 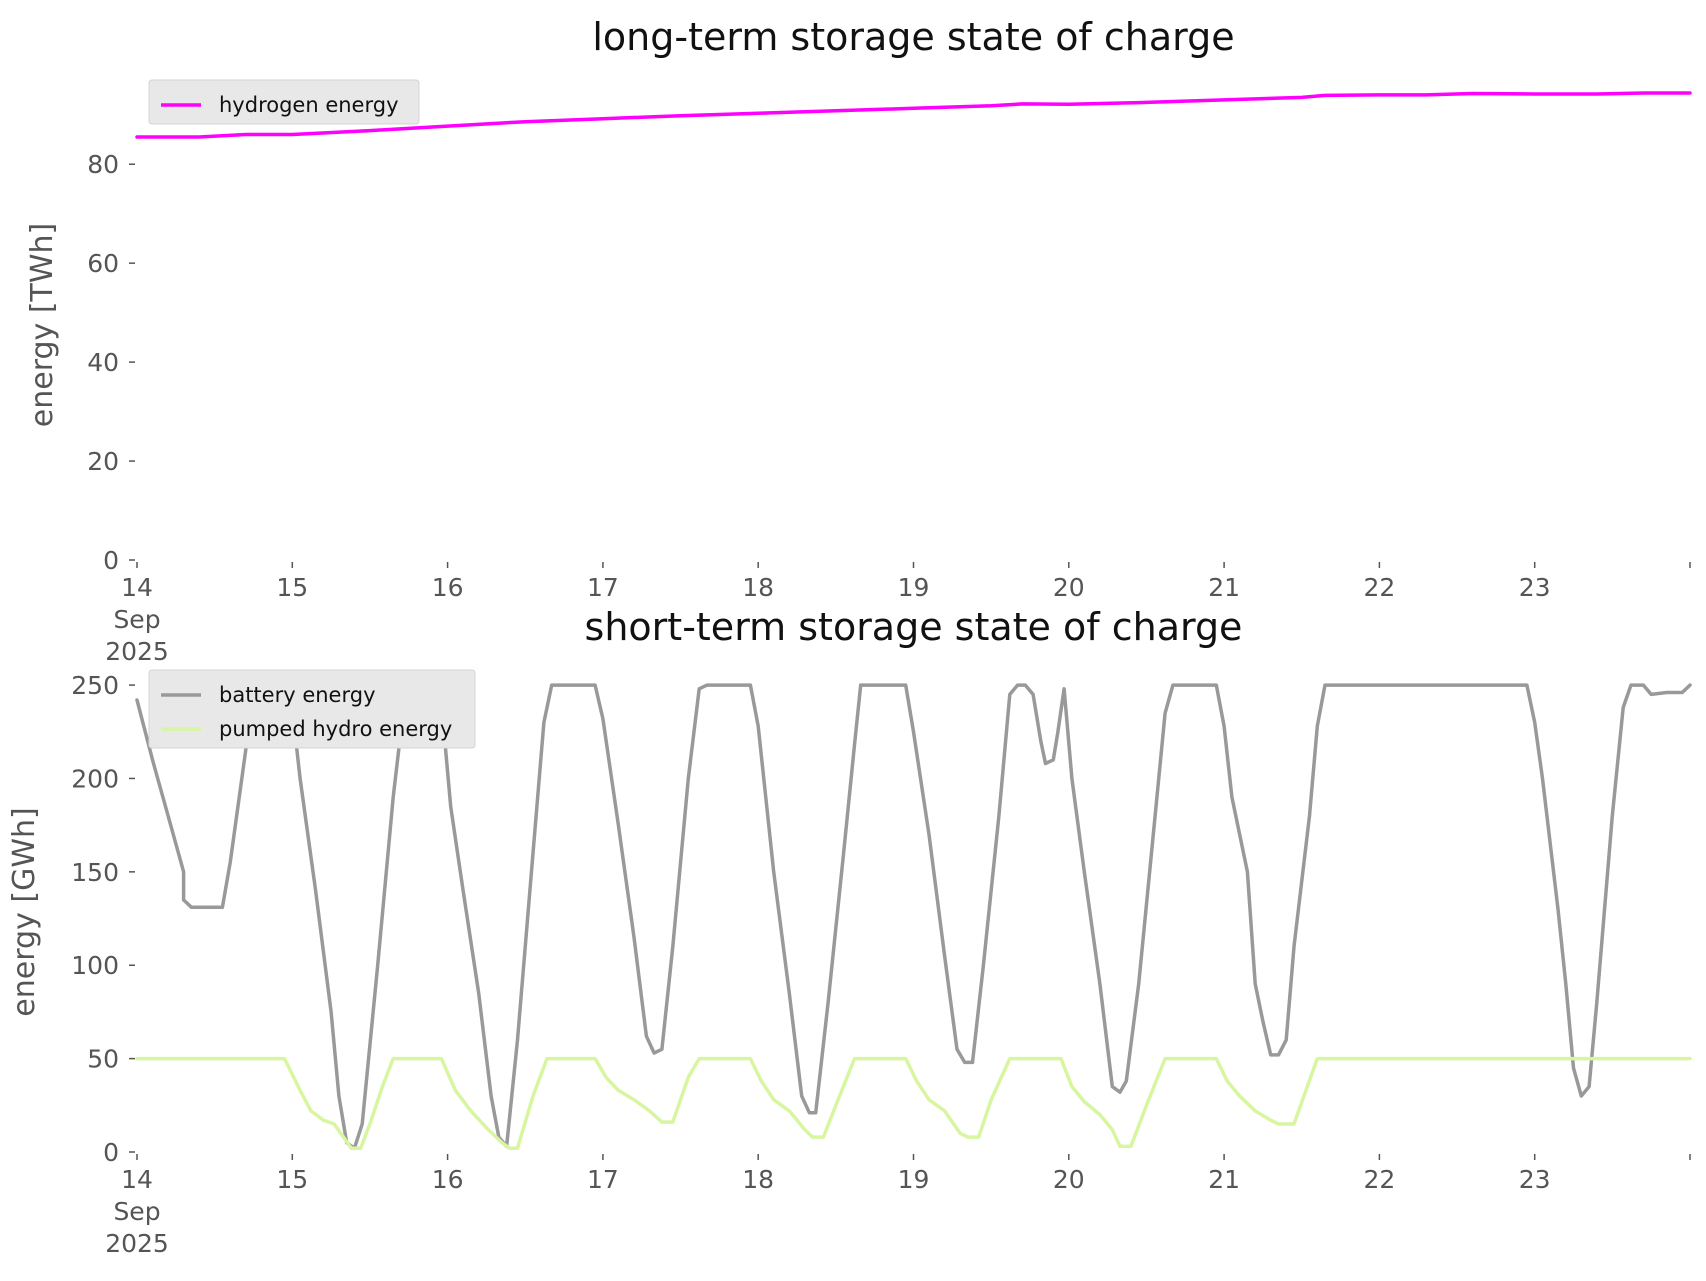 What do you see at coordinates (95, 965) in the screenshot?
I see `y-tick-label: 100` at bounding box center [95, 965].